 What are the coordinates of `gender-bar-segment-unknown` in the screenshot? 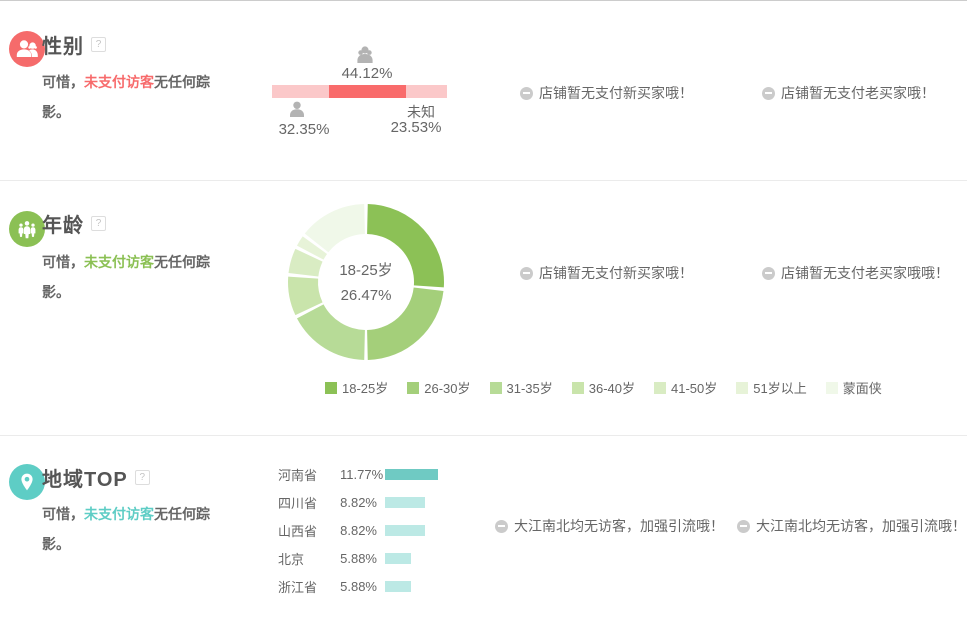 It's located at (426, 91).